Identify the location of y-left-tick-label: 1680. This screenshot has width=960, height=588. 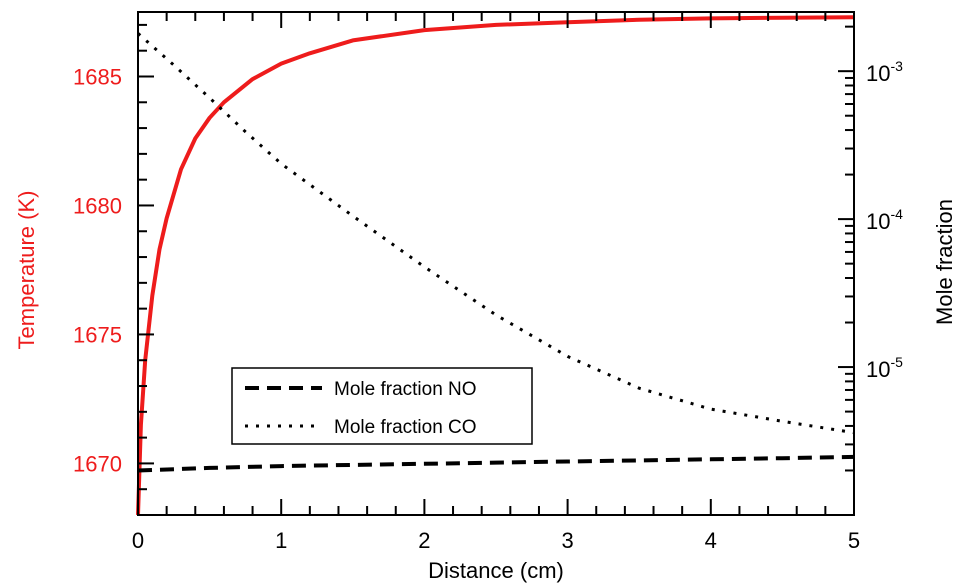
(97, 205).